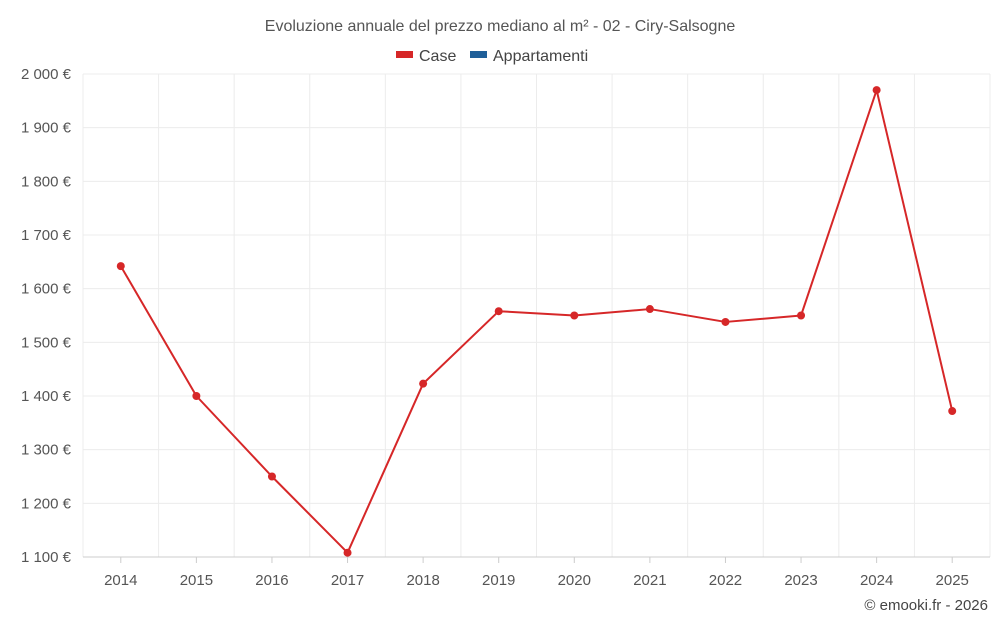  What do you see at coordinates (498, 311) in the screenshot?
I see `data-point-case-2019` at bounding box center [498, 311].